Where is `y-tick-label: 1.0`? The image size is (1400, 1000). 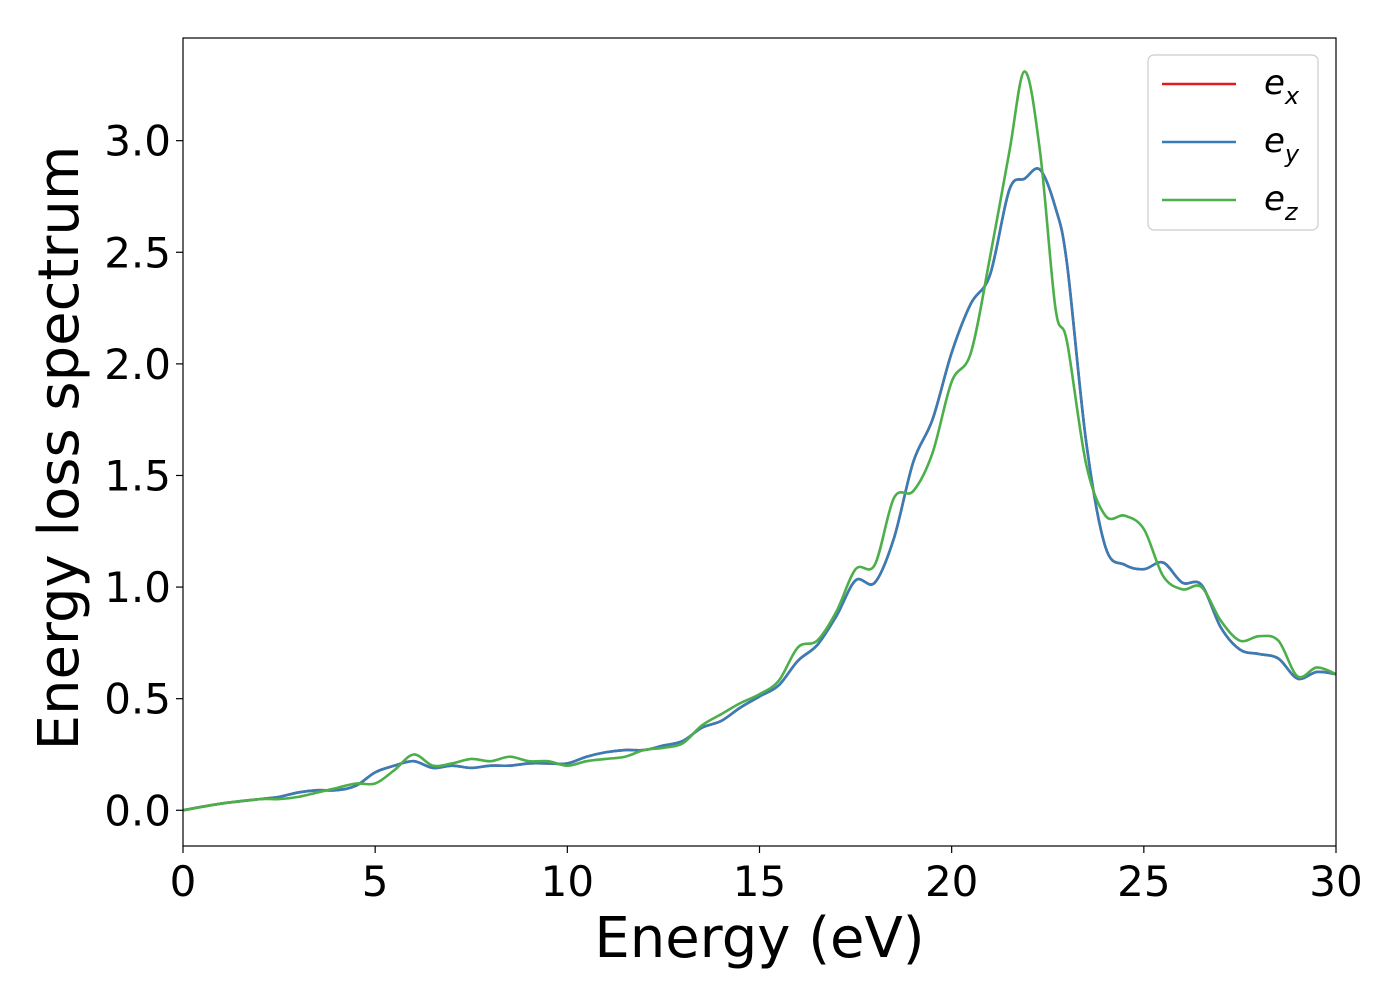
y-tick-label: 1.0 is located at coordinates (137, 587).